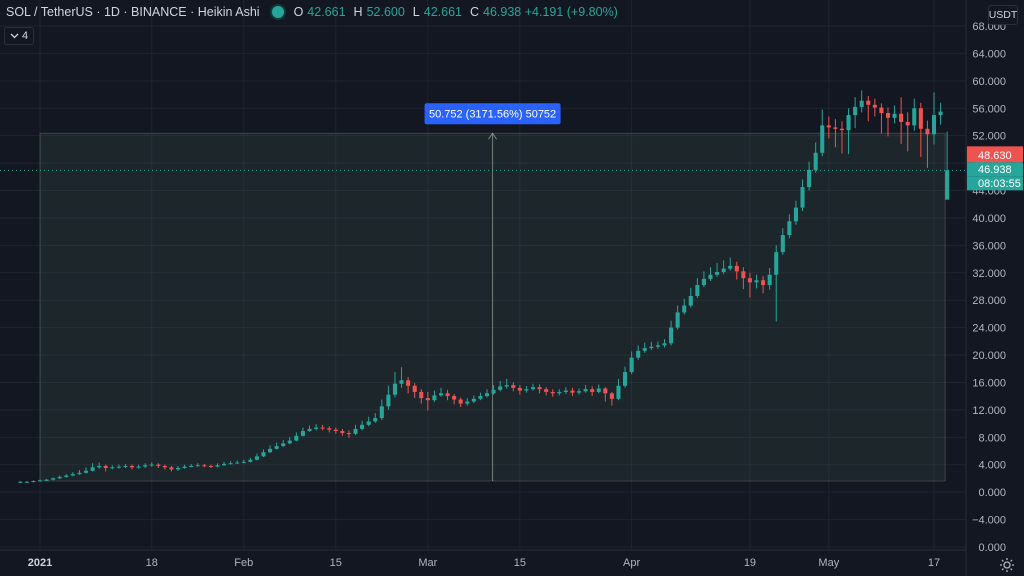  Describe the element at coordinates (989, 137) in the screenshot. I see `price-tick-label: 52.000` at that location.